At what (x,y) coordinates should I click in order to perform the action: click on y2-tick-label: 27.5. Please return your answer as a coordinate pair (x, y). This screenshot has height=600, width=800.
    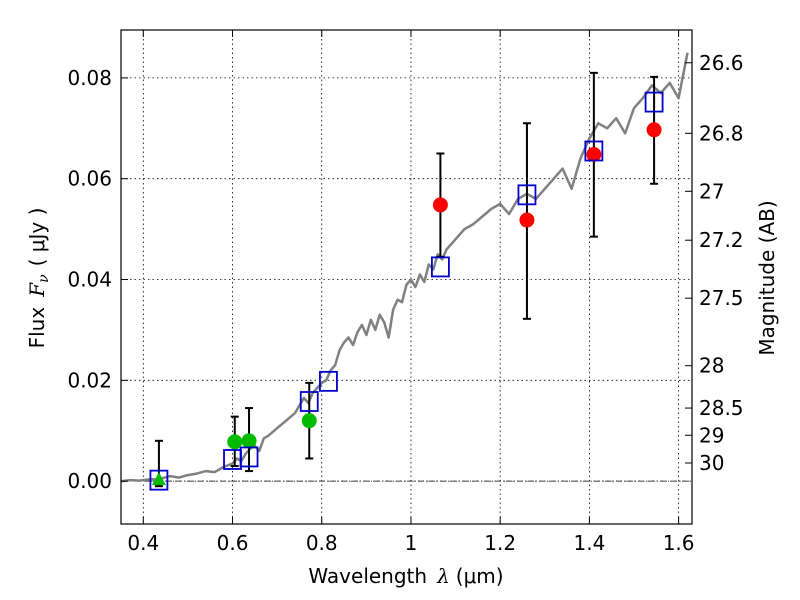
    Looking at the image, I should click on (721, 298).